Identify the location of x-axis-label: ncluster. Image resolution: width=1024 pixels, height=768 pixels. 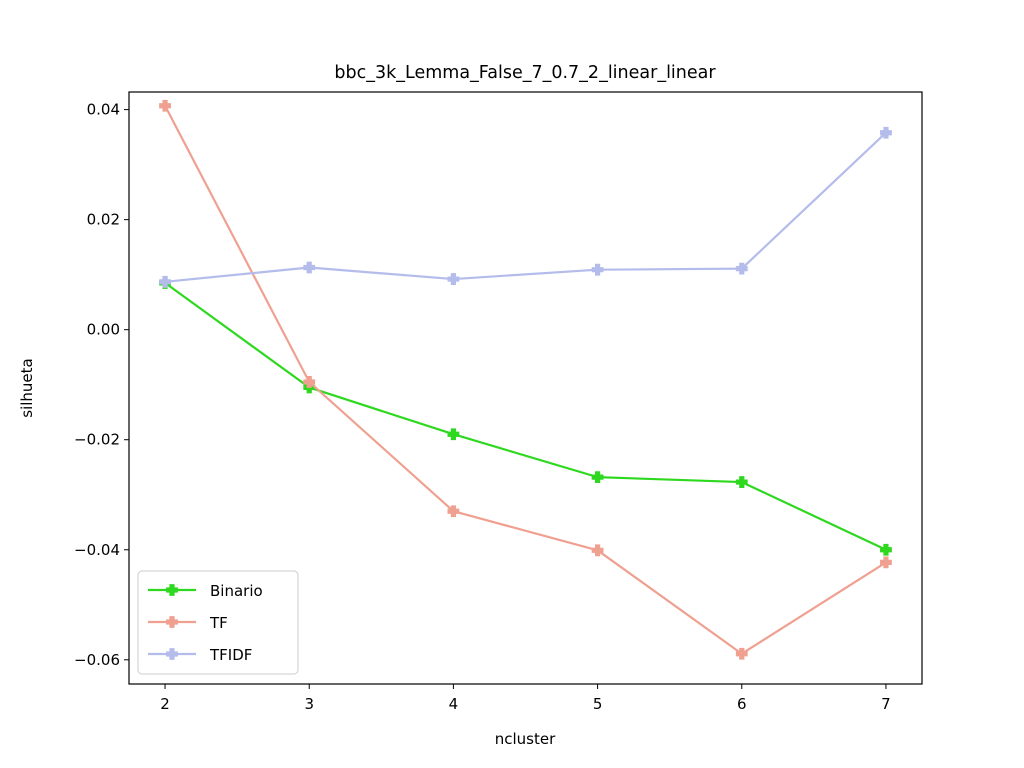
(525, 739).